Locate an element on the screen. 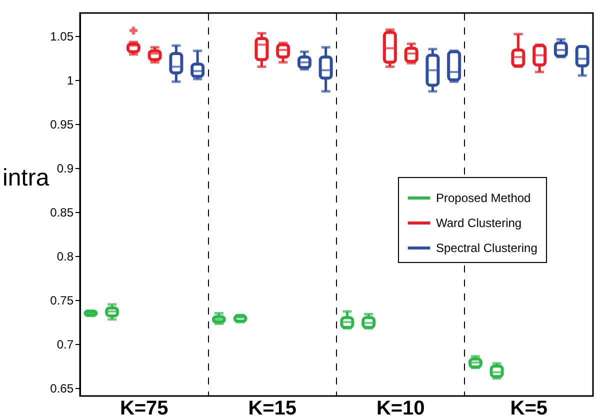  y-tick-label: 0.65 is located at coordinates (62, 389).